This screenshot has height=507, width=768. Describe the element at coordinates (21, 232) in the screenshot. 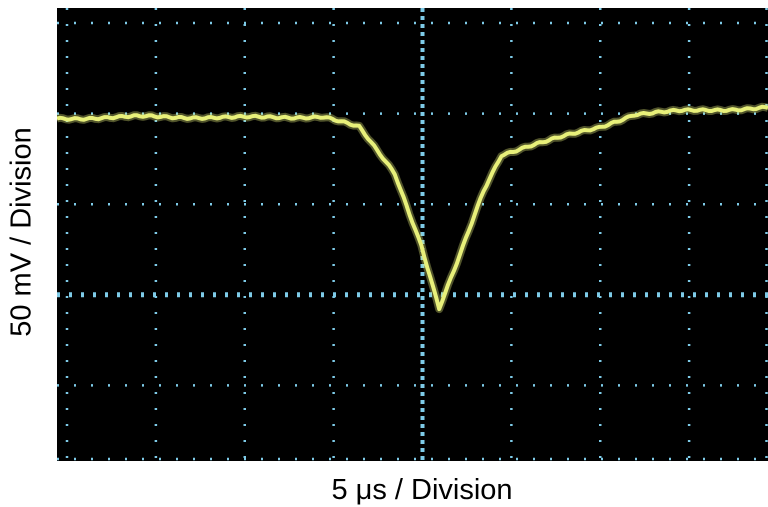

I see `y-axis-label: 50 mV / Division` at that location.